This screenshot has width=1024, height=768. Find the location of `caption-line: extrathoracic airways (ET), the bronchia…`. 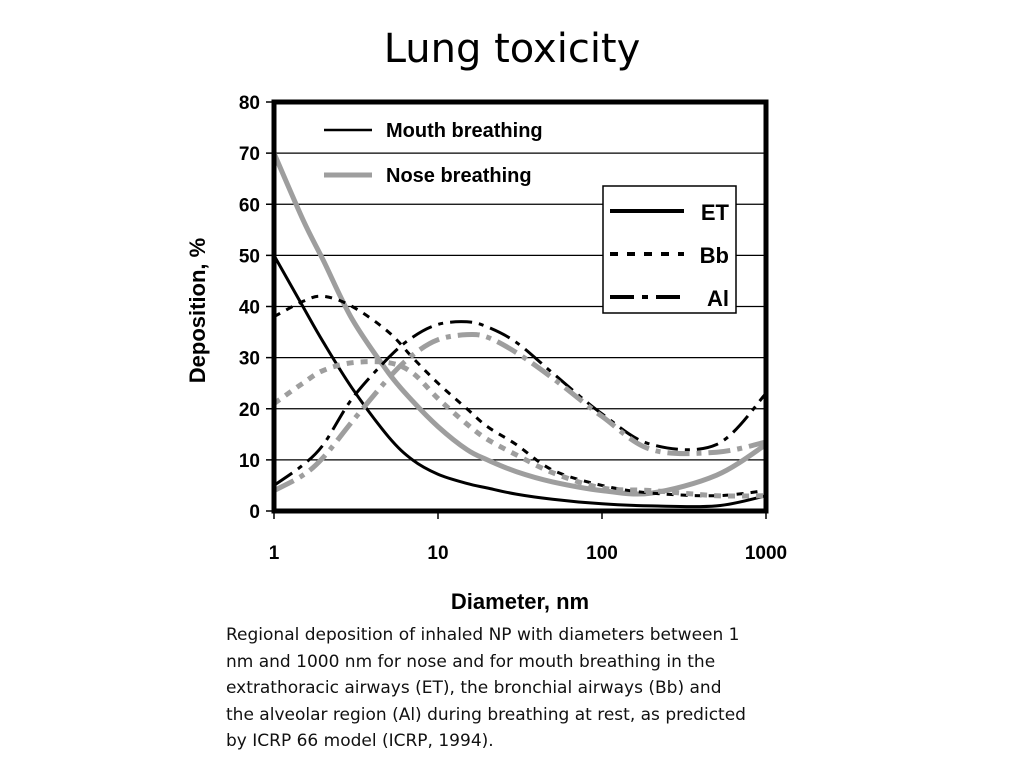

caption-line: extrathoracic airways (ET), the bronchia… is located at coordinates (474, 688).